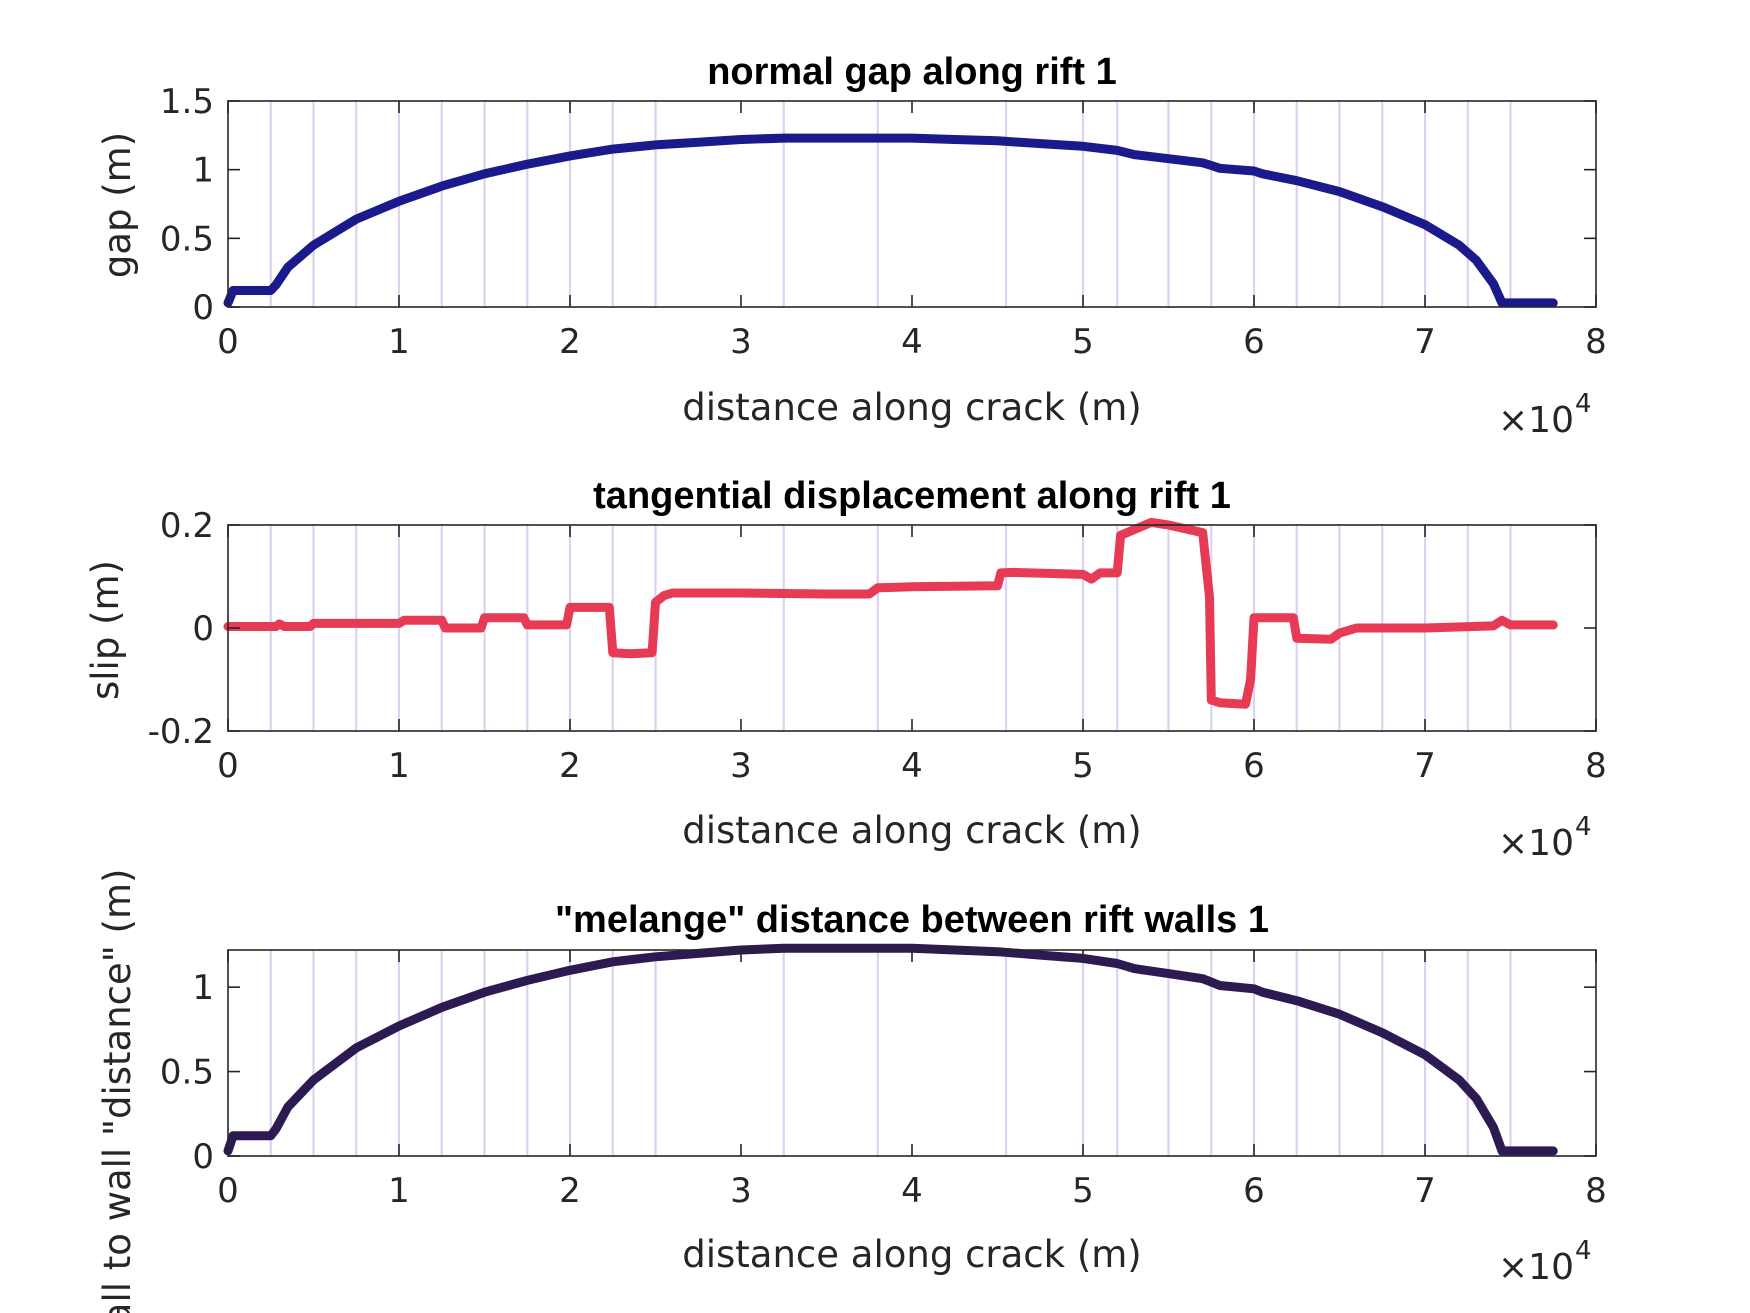  Describe the element at coordinates (181, 732) in the screenshot. I see `y-tick-label: -0.2` at that location.